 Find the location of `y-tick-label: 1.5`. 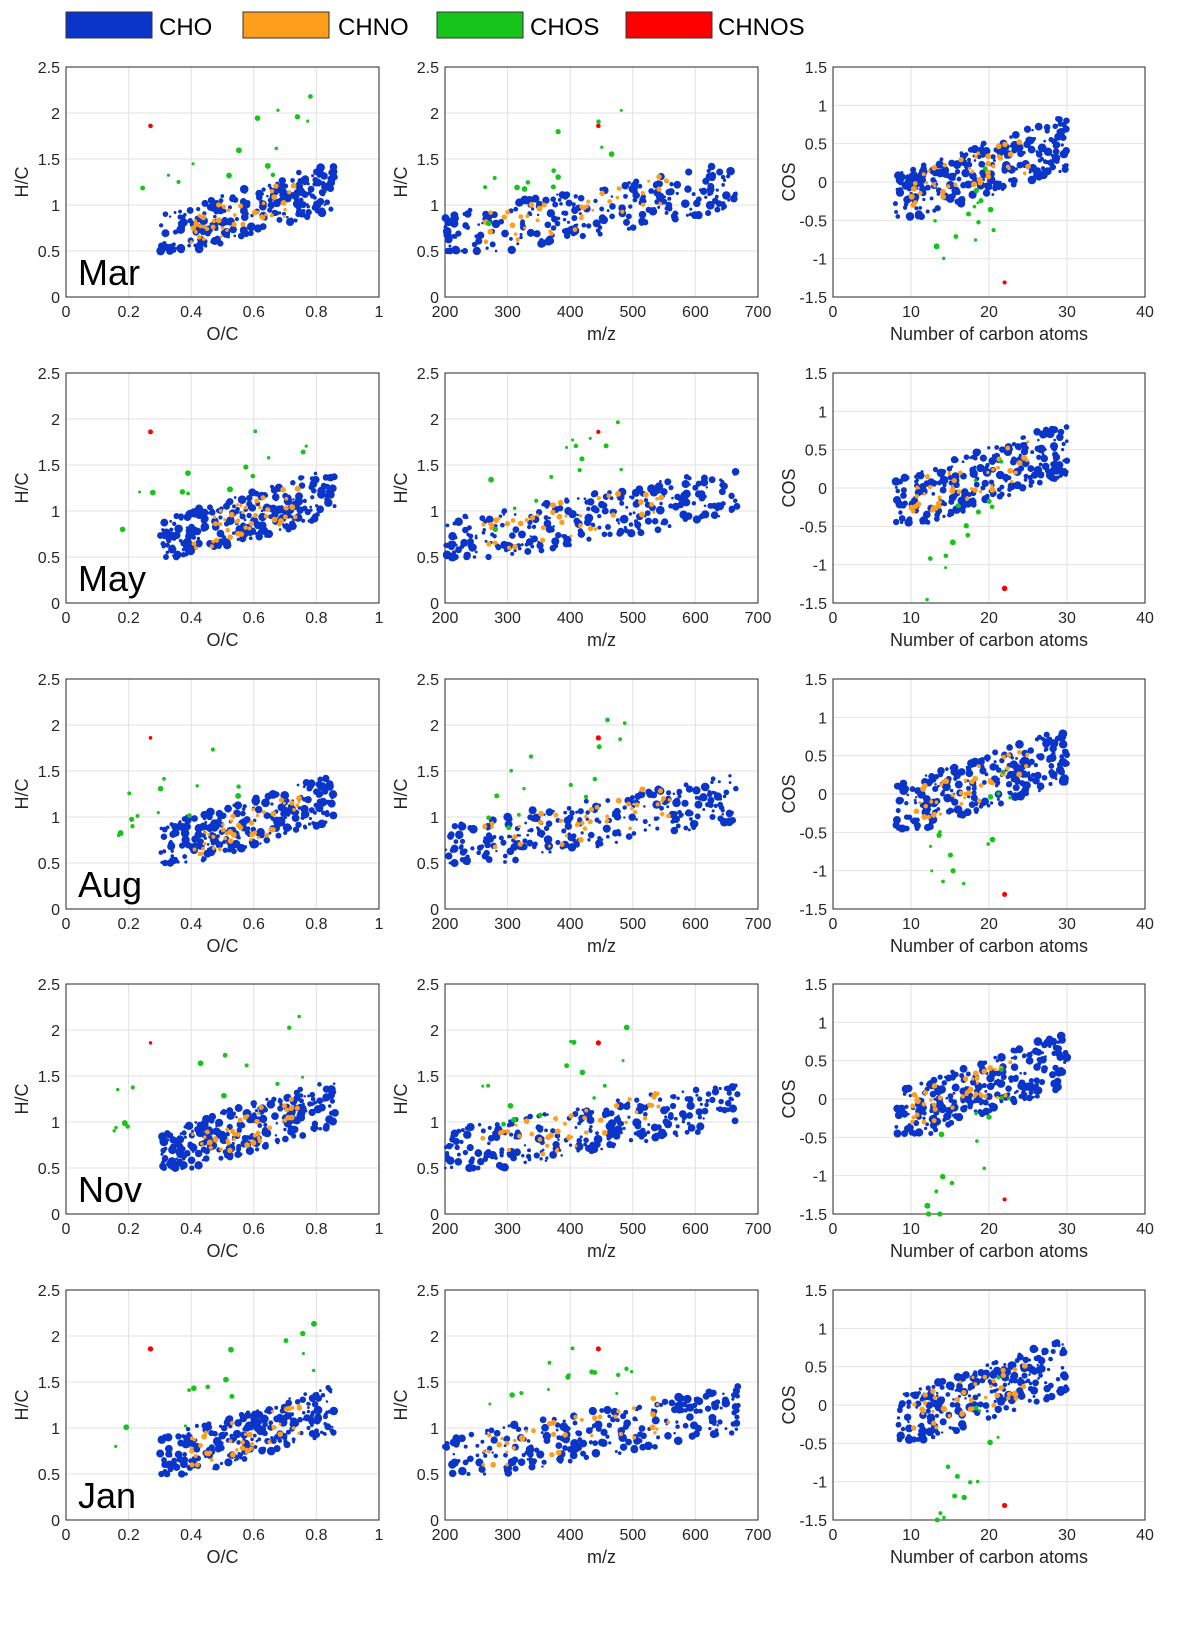

y-tick-label: 1.5 is located at coordinates (49, 1077).